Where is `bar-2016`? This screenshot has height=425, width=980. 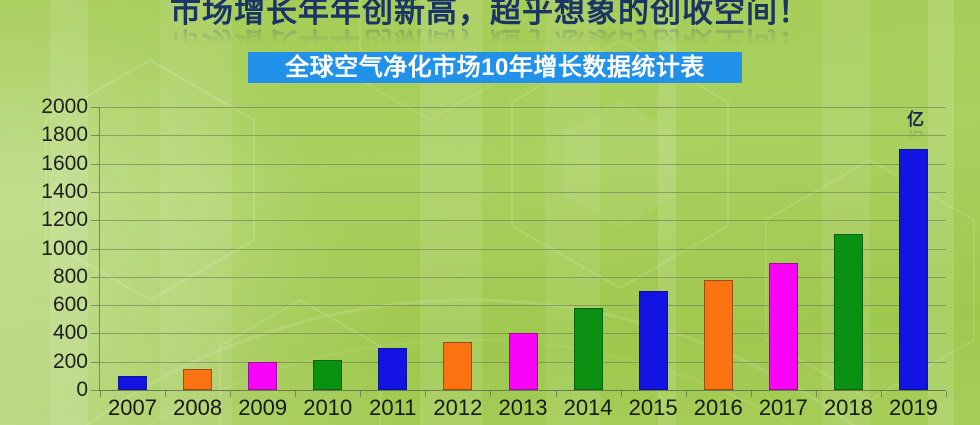 bar-2016 is located at coordinates (718, 335).